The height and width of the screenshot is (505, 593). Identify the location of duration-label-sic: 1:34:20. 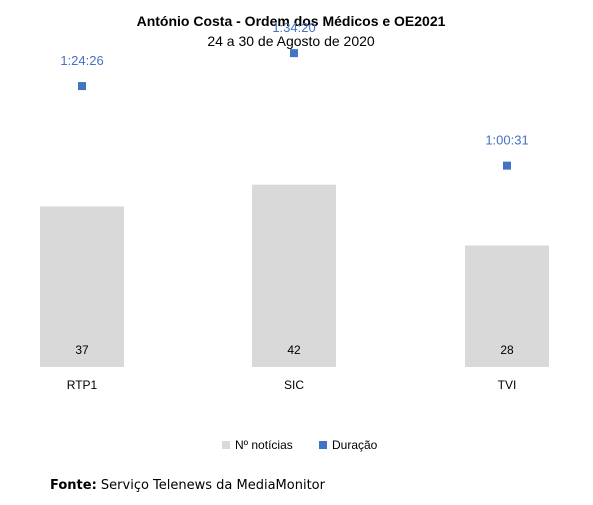
(293, 27).